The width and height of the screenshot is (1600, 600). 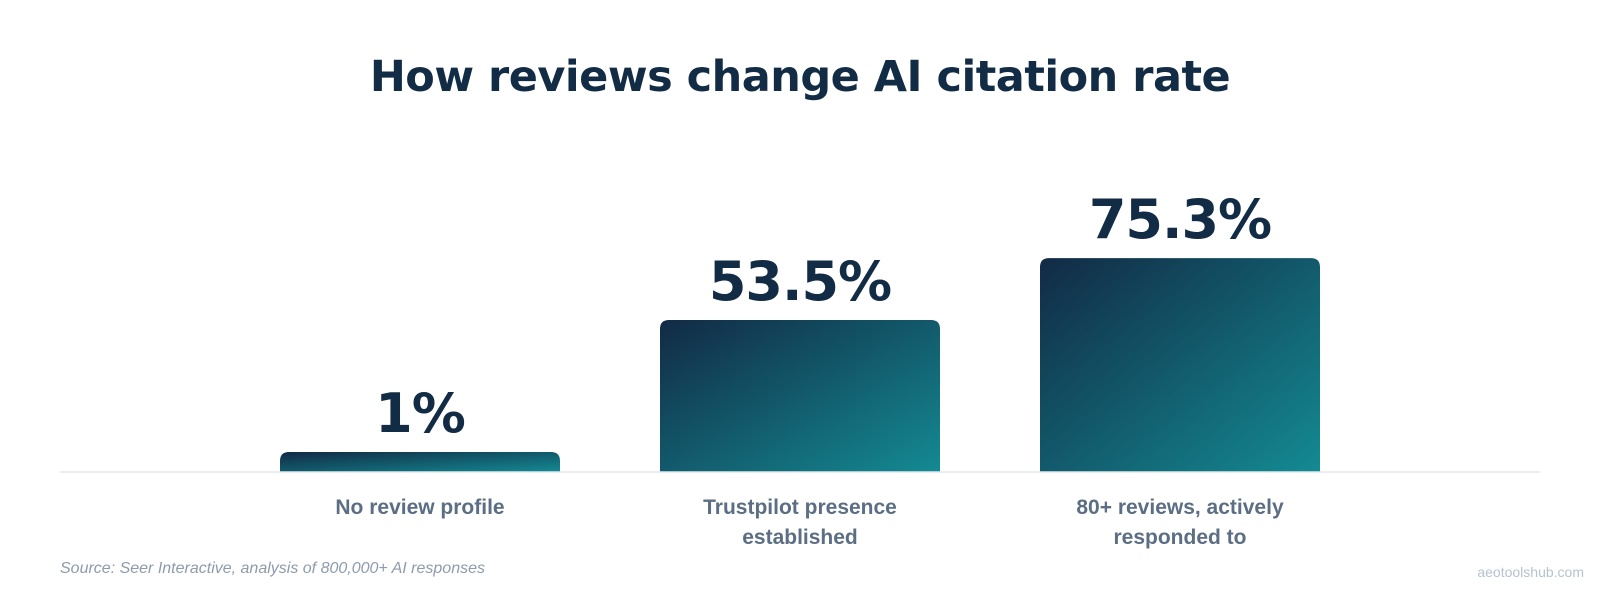 What do you see at coordinates (1180, 219) in the screenshot?
I see `value-label-3: 75.3%` at bounding box center [1180, 219].